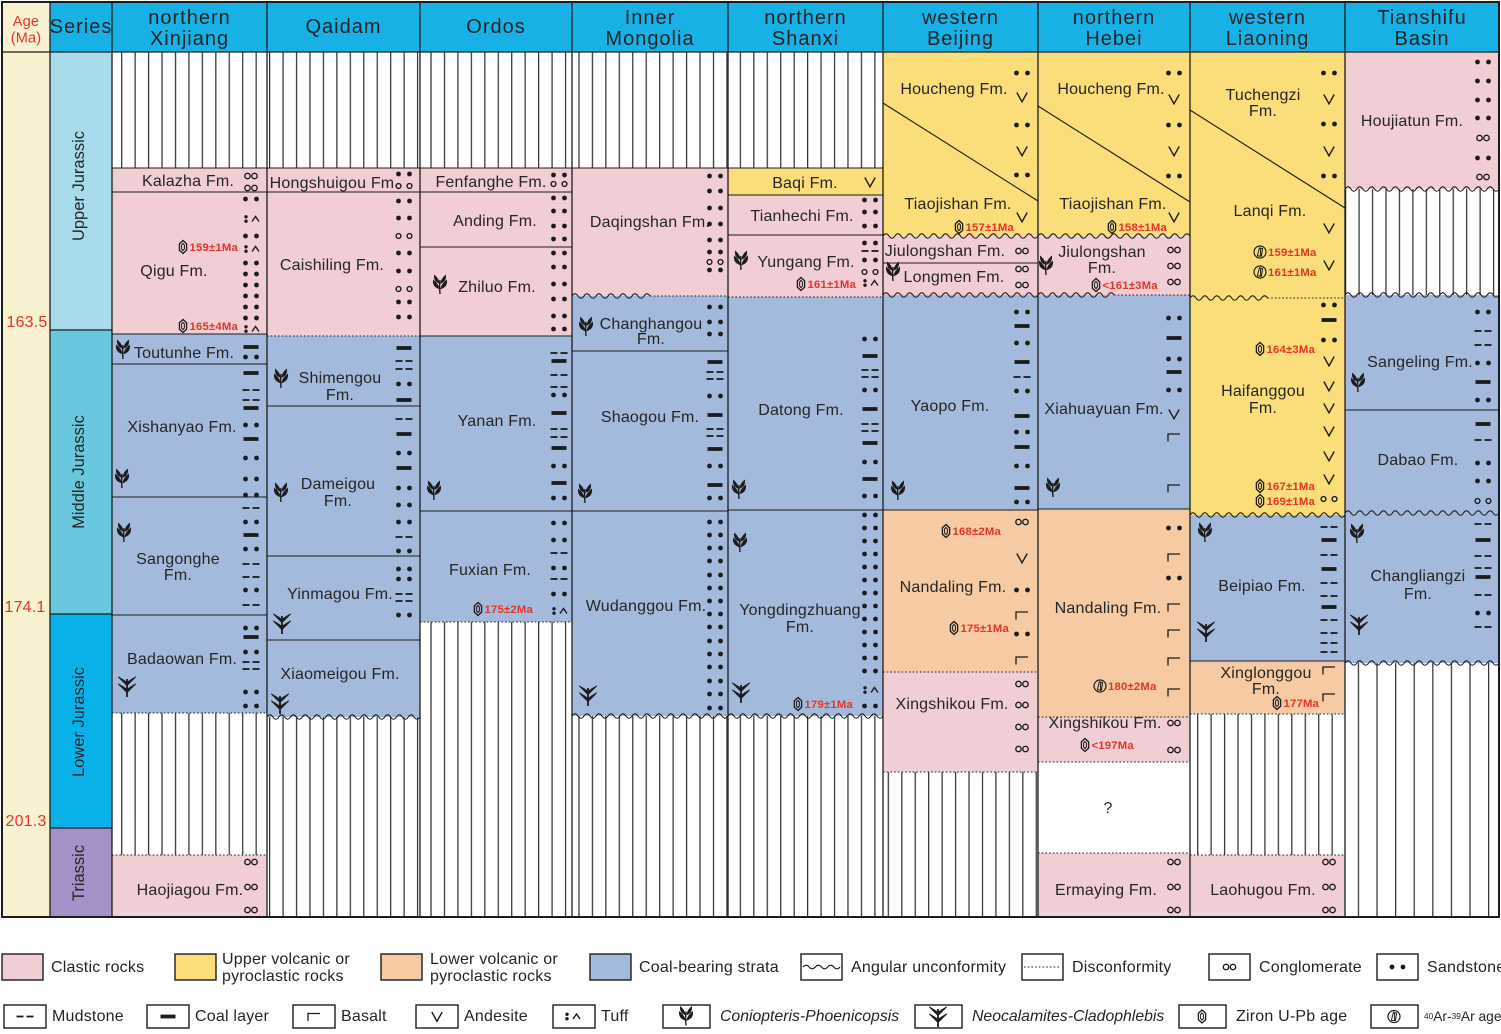 Image resolution: width=1501 pixels, height=1034 pixels. Describe the element at coordinates (957, 204) in the screenshot. I see `svg-text: Tiaojishan Fm.` at that location.